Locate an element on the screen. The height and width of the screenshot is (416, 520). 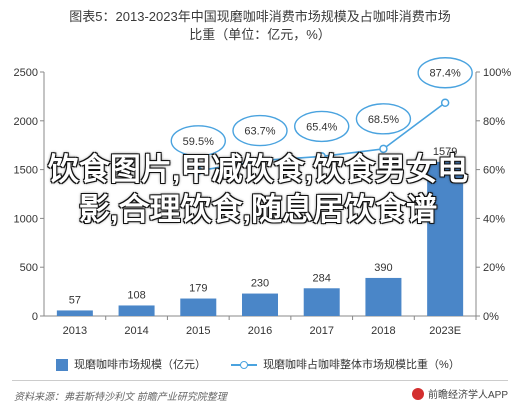
x-tick-label: 2018 is located at coordinates (383, 331).